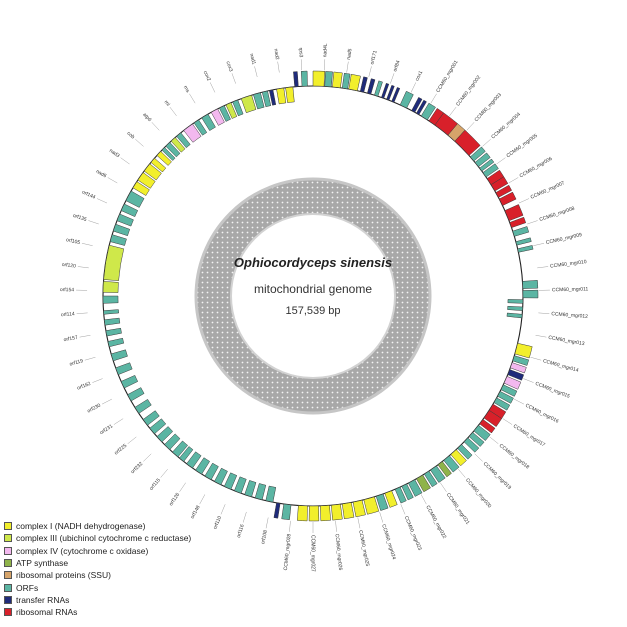 This screenshot has width=627, height=627. Describe the element at coordinates (114, 153) in the screenshot. I see `gene-label: nad3` at that location.